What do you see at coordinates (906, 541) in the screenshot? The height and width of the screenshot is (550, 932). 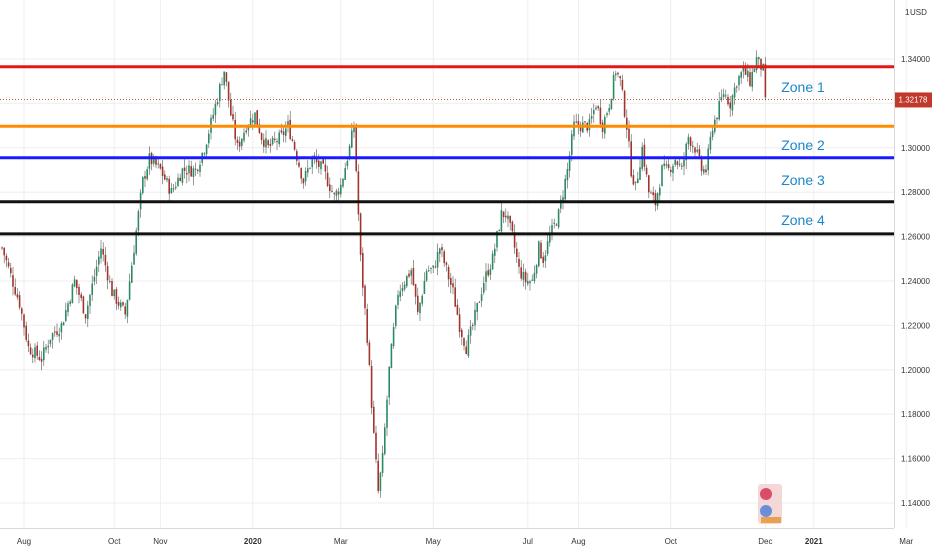 I see `x-tick-label: Mar` at bounding box center [906, 541].